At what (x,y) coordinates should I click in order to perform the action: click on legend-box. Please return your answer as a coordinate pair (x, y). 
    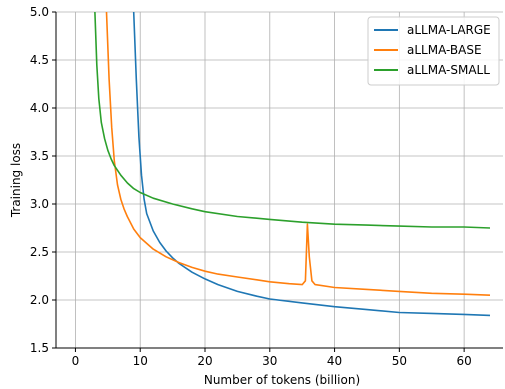
    Looking at the image, I should click on (433, 51).